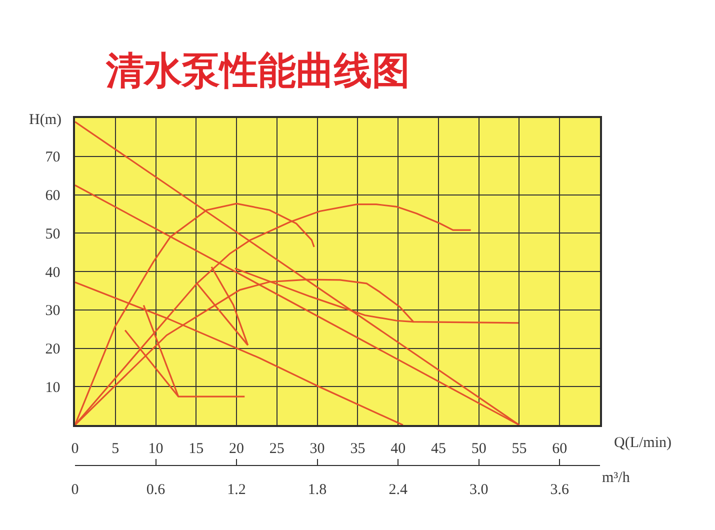 This screenshot has height=530, width=715. What do you see at coordinates (478, 490) in the screenshot?
I see `x2-tick-label: 3.0` at bounding box center [478, 490].